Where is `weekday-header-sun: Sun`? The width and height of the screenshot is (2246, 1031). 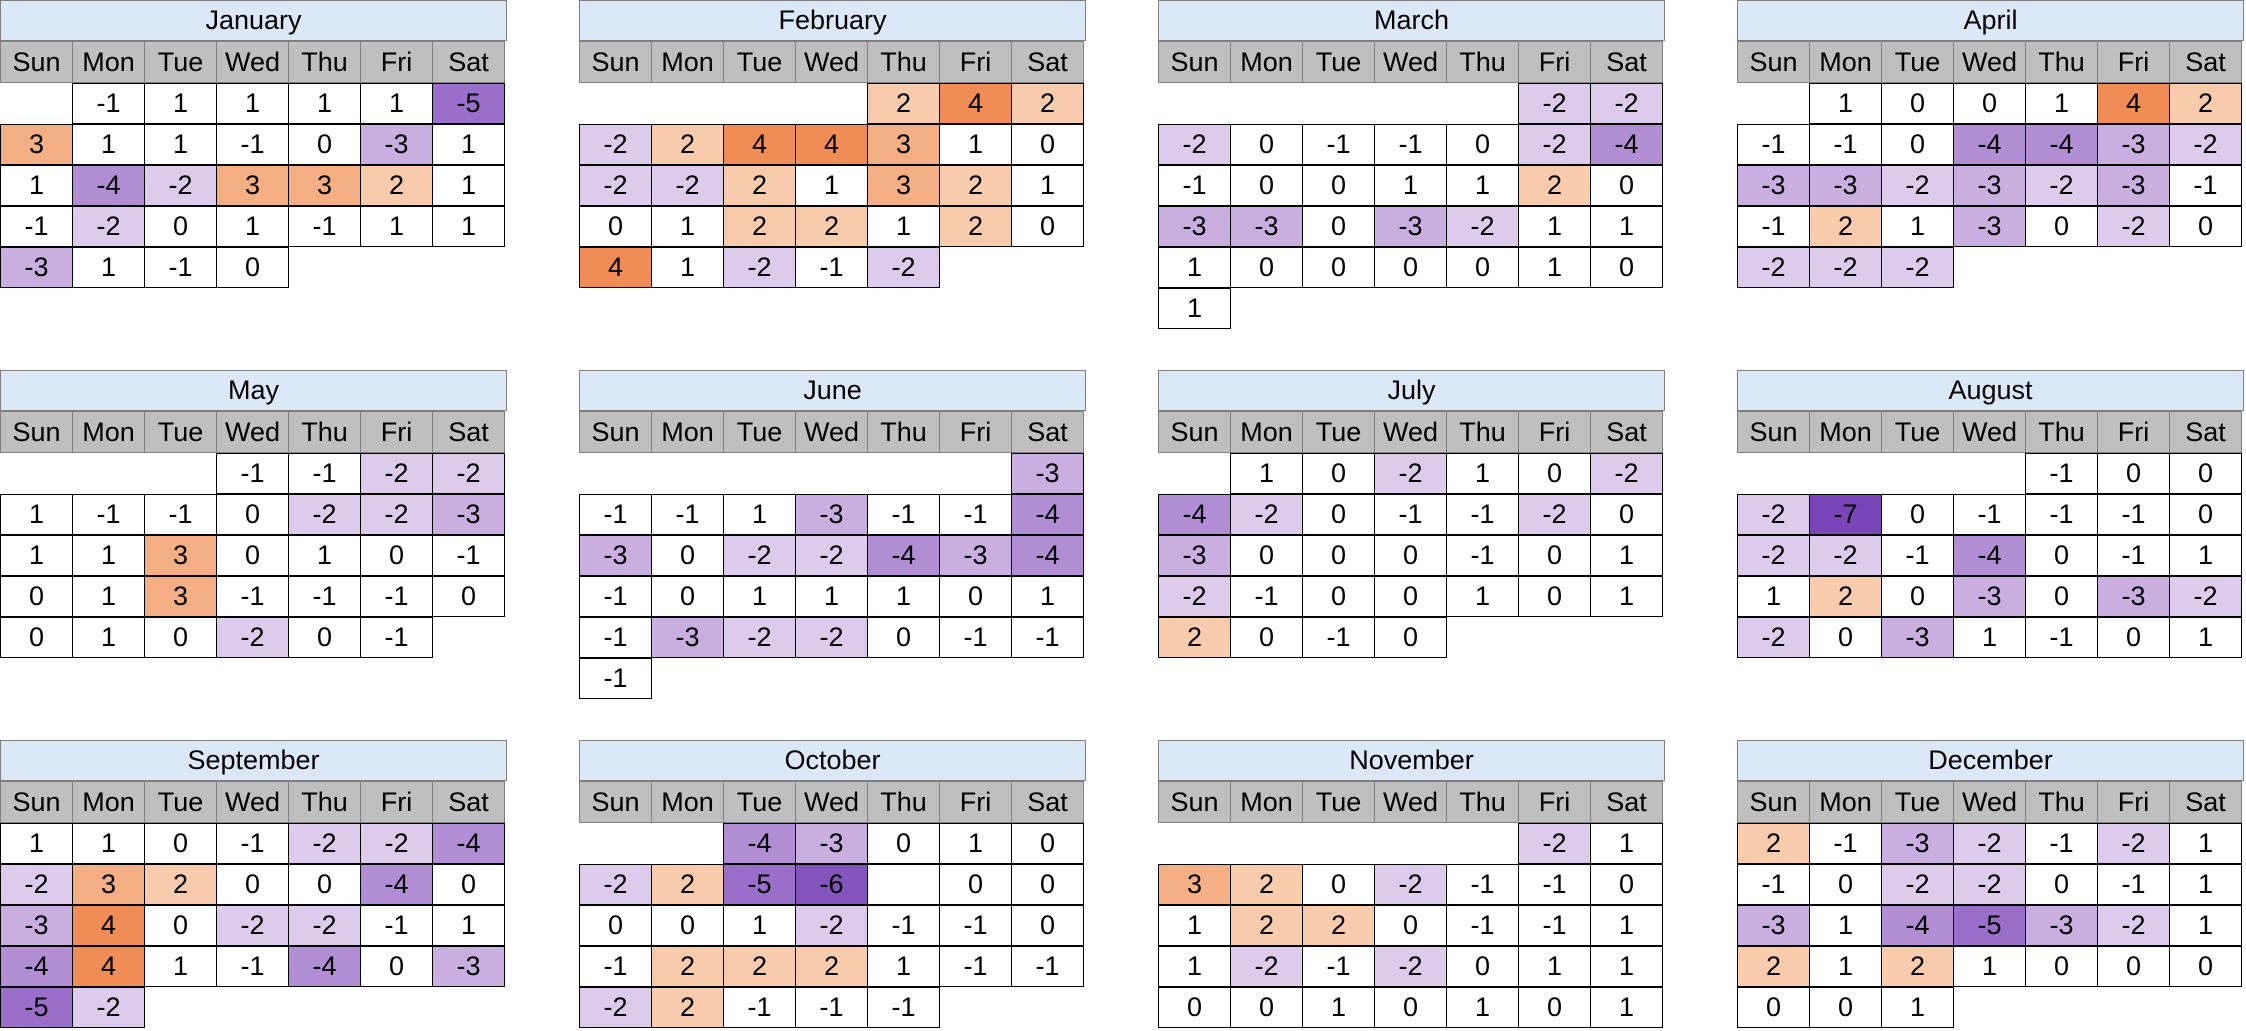 weekday-header-sun: Sun is located at coordinates (615, 802).